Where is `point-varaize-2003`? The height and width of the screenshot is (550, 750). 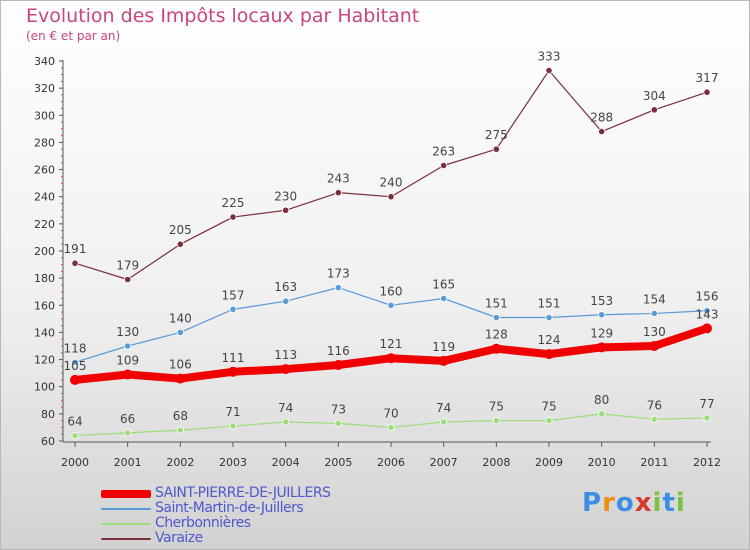 point-varaize-2003 is located at coordinates (233, 217).